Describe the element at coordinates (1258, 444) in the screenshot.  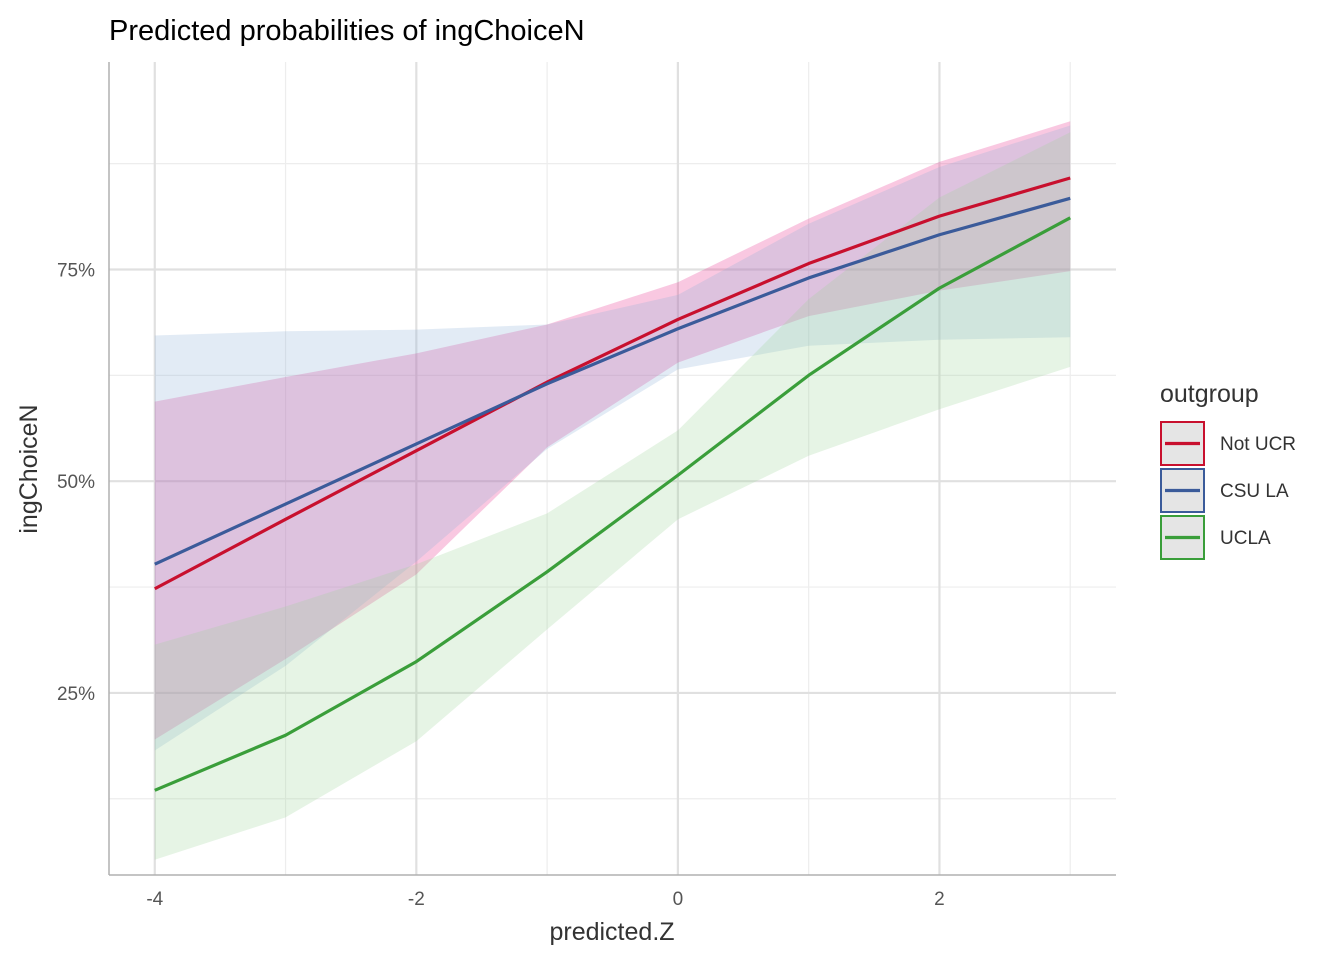
I see `legend-label: Not UCR` at that location.